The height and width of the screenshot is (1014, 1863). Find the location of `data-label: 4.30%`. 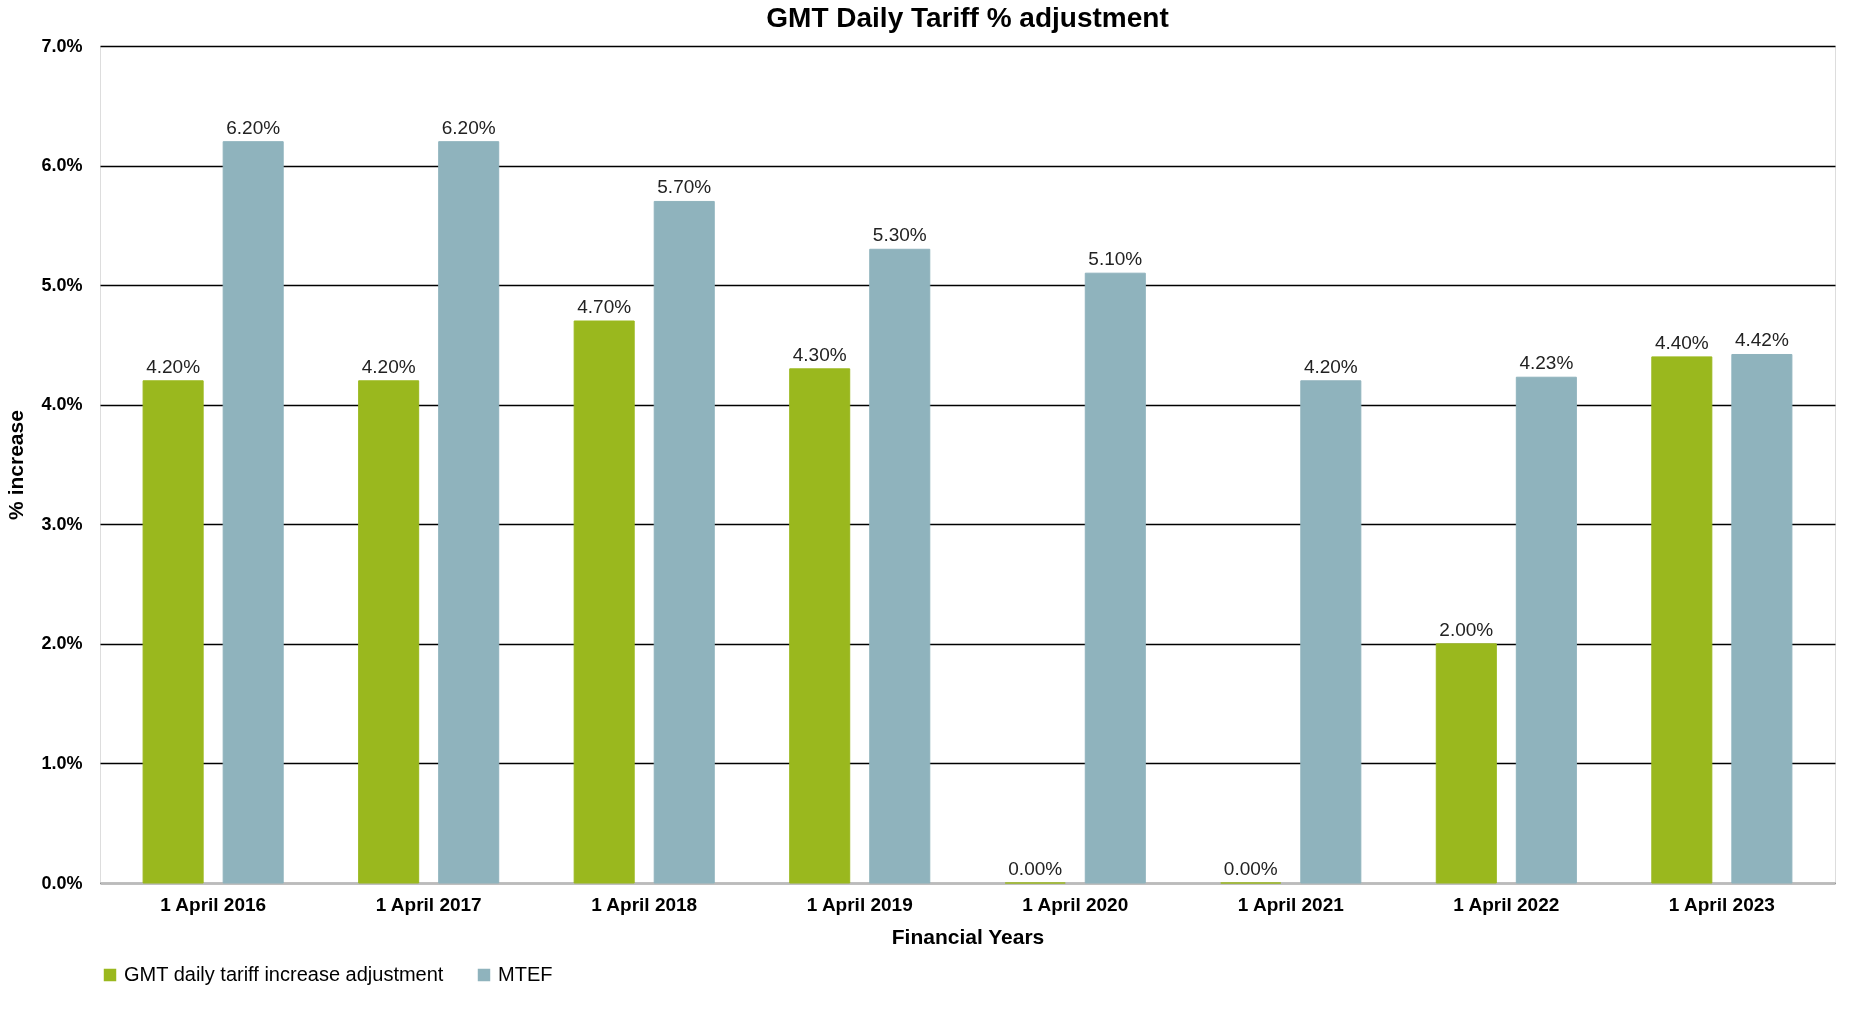

data-label: 4.30% is located at coordinates (819, 354).